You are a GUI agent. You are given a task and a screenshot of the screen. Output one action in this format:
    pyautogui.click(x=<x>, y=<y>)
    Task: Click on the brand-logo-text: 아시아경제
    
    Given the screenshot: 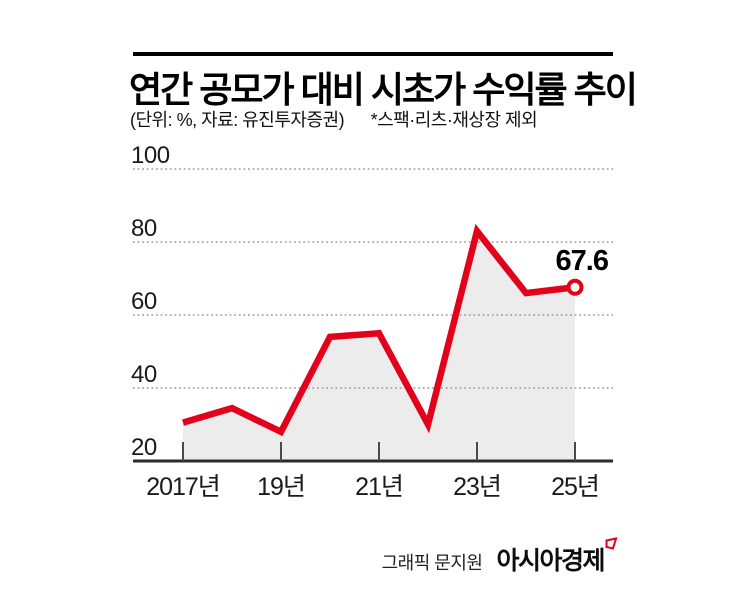 What is the action you would take?
    pyautogui.click(x=550, y=561)
    